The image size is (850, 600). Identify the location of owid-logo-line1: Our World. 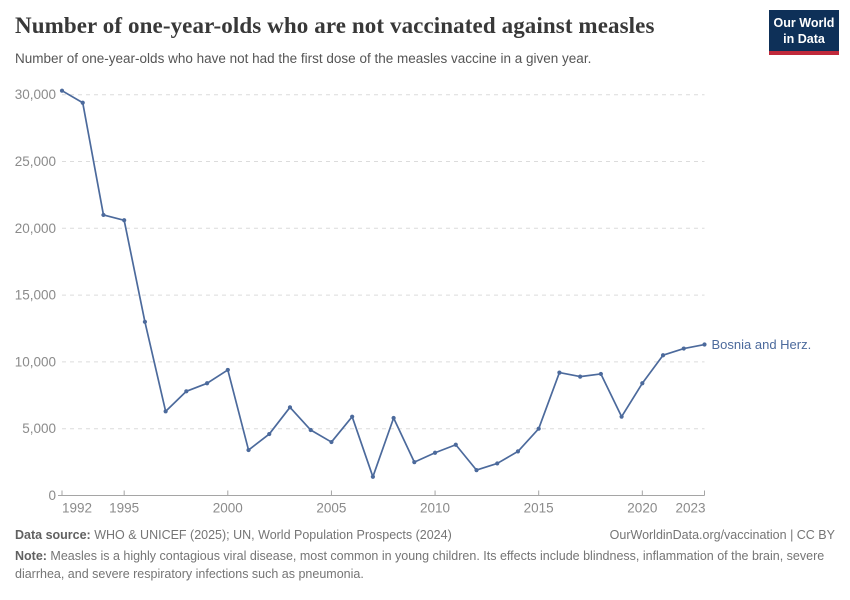
(804, 23).